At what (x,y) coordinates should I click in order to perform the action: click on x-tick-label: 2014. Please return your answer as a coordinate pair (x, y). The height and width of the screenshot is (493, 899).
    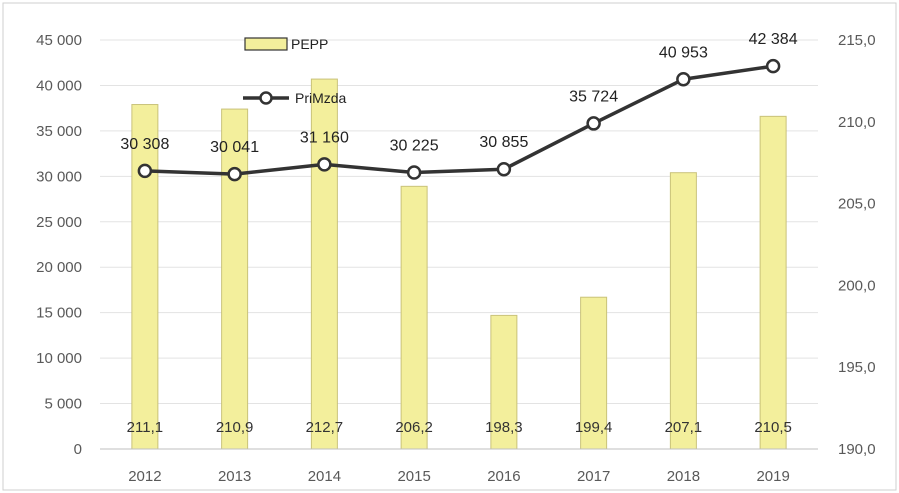
    Looking at the image, I should click on (324, 476).